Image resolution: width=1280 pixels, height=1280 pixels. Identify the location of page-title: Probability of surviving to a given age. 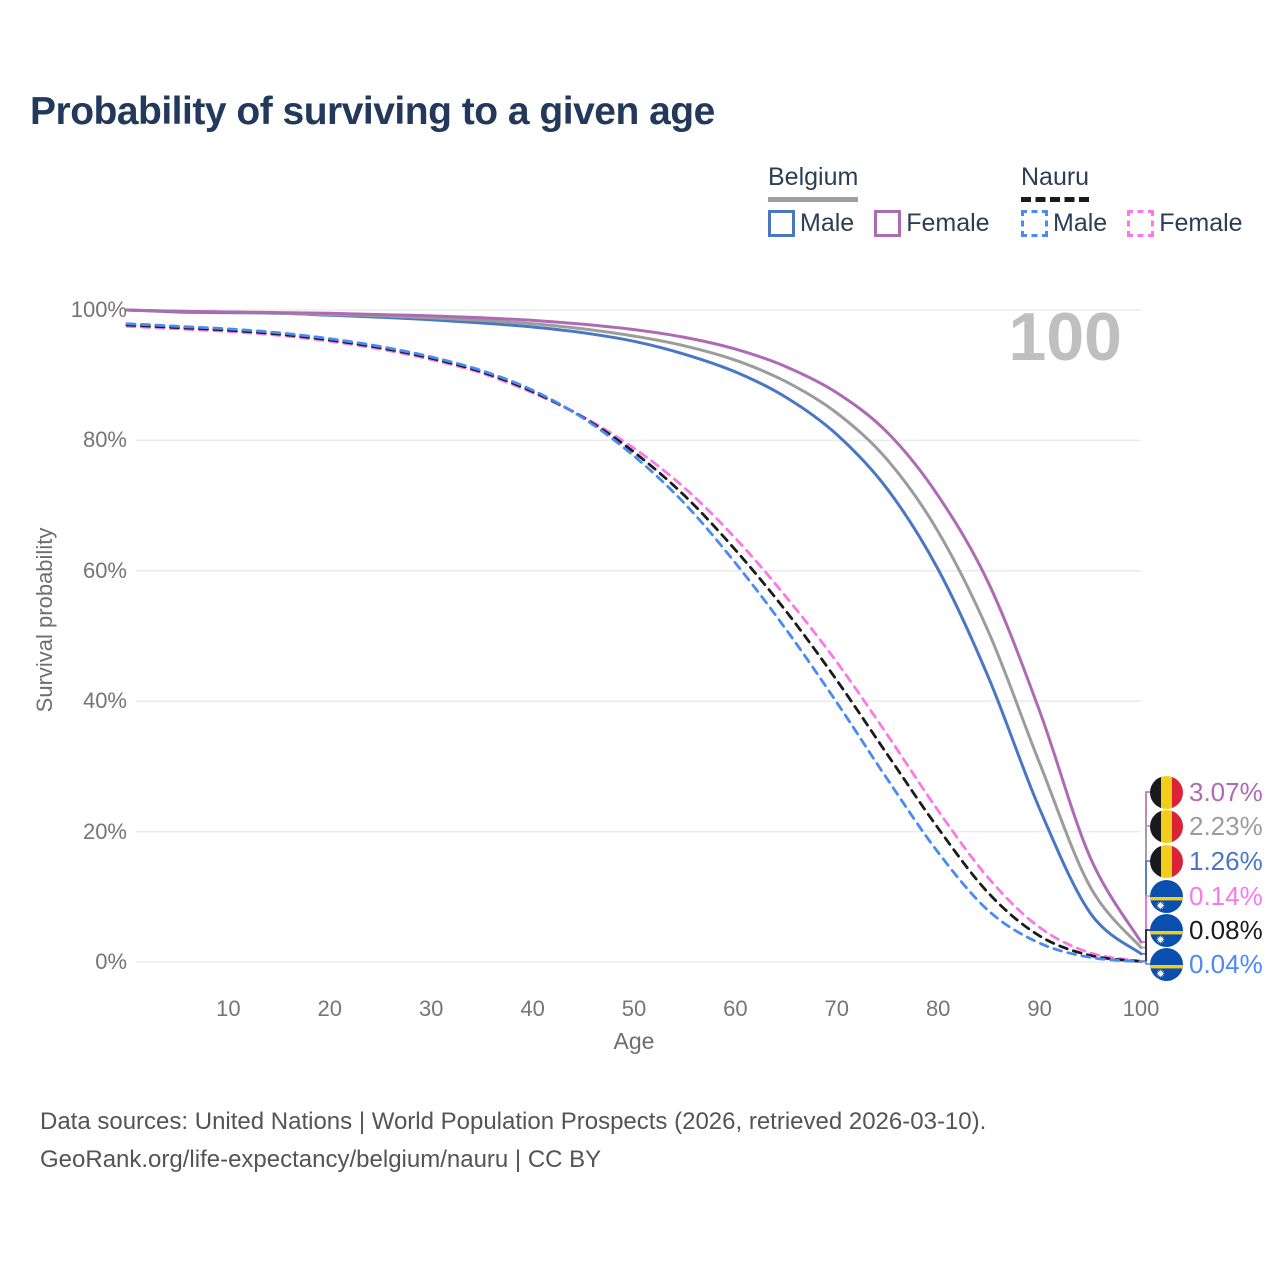
(372, 111).